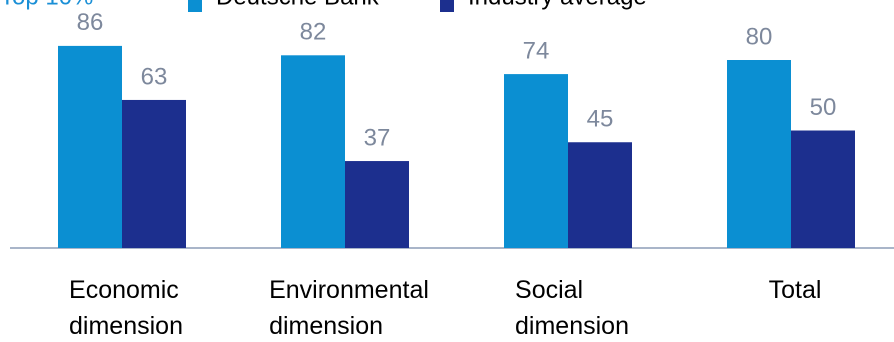  What do you see at coordinates (557, 5) in the screenshot?
I see `legend-label: Industry average` at bounding box center [557, 5].